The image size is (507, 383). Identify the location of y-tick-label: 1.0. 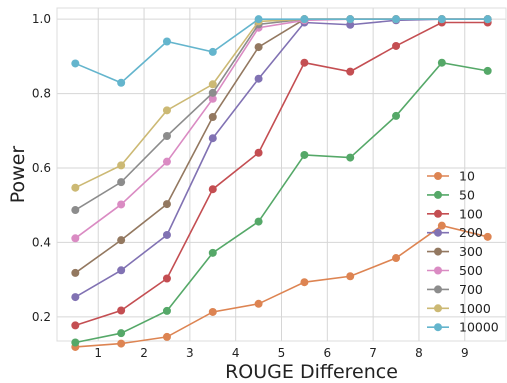
(41, 19).